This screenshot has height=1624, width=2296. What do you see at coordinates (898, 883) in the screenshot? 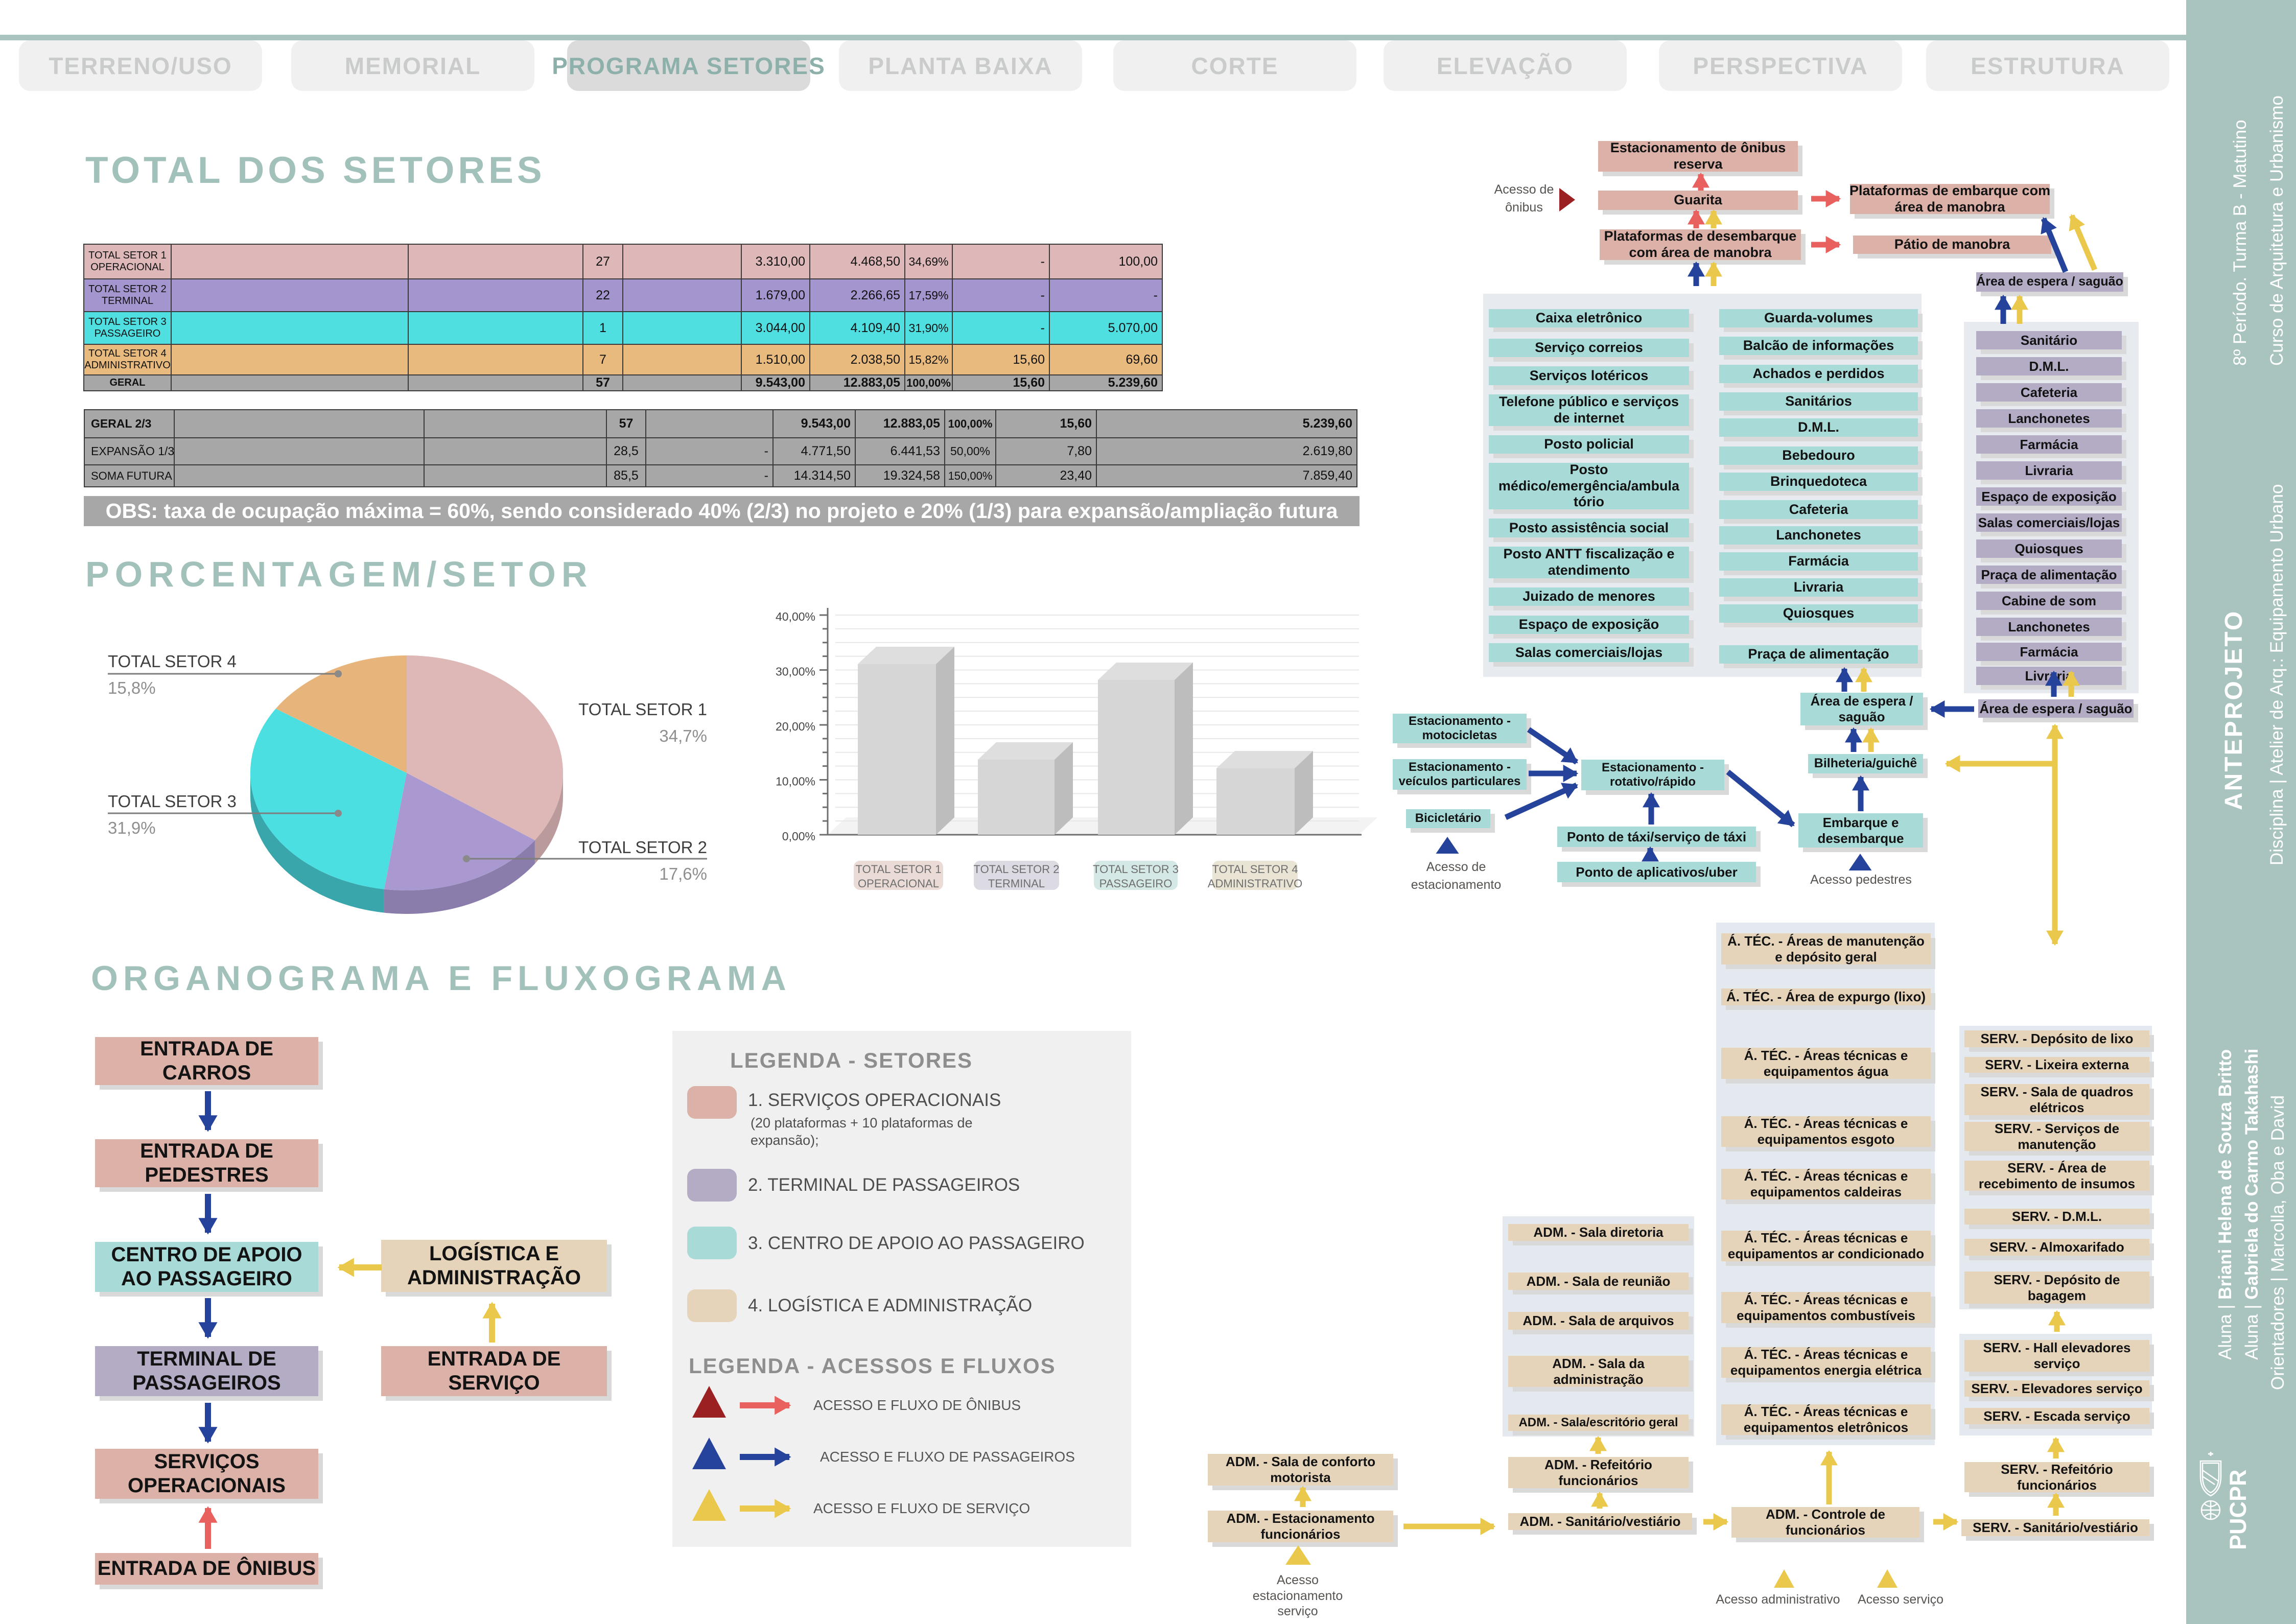
I see `svg-text: OPERACIONAL` at bounding box center [898, 883].